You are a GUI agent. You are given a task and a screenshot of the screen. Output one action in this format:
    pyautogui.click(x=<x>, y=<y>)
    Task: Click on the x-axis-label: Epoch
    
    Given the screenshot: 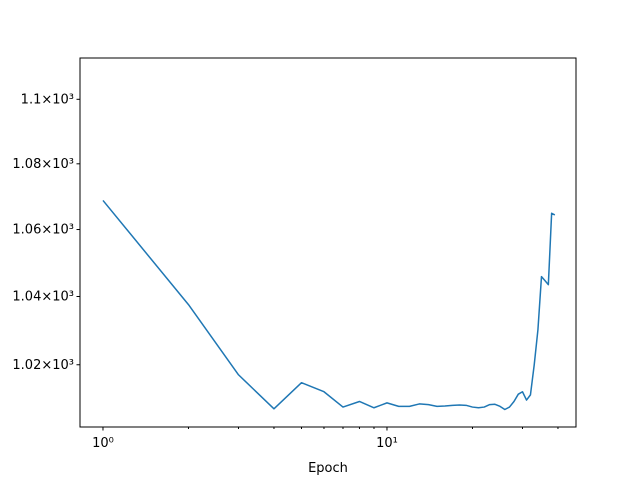 What is the action you would take?
    pyautogui.click(x=328, y=468)
    